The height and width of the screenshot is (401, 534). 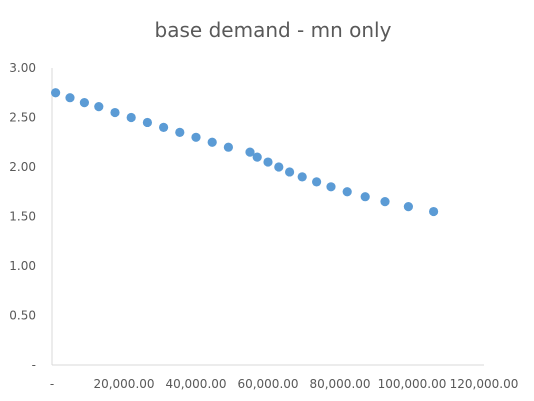 I want to click on x-tick-label: 100,000.00, so click(x=412, y=384).